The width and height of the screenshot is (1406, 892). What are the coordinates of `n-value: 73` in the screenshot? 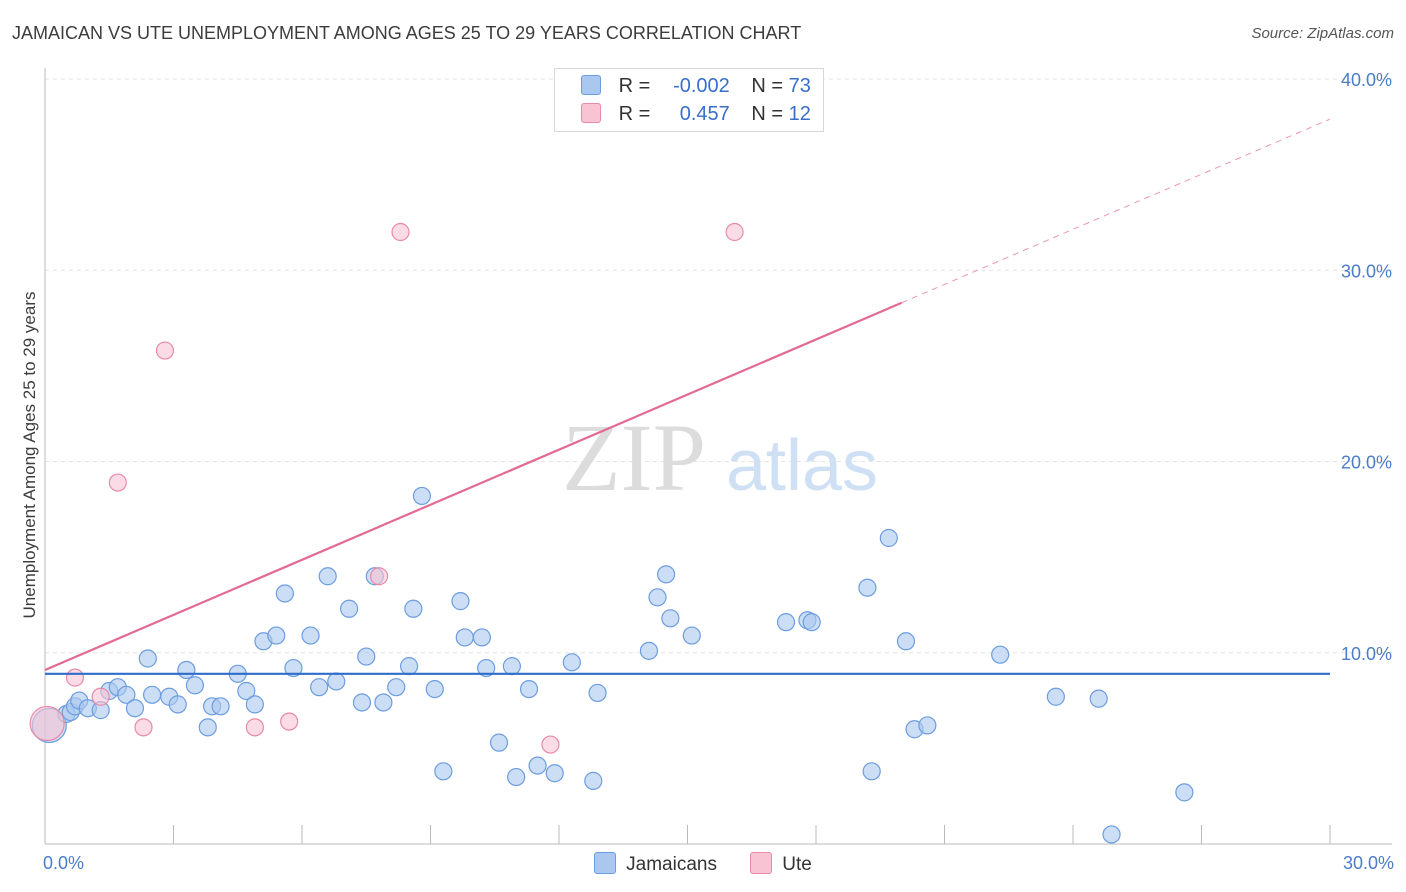 It's located at (799, 86).